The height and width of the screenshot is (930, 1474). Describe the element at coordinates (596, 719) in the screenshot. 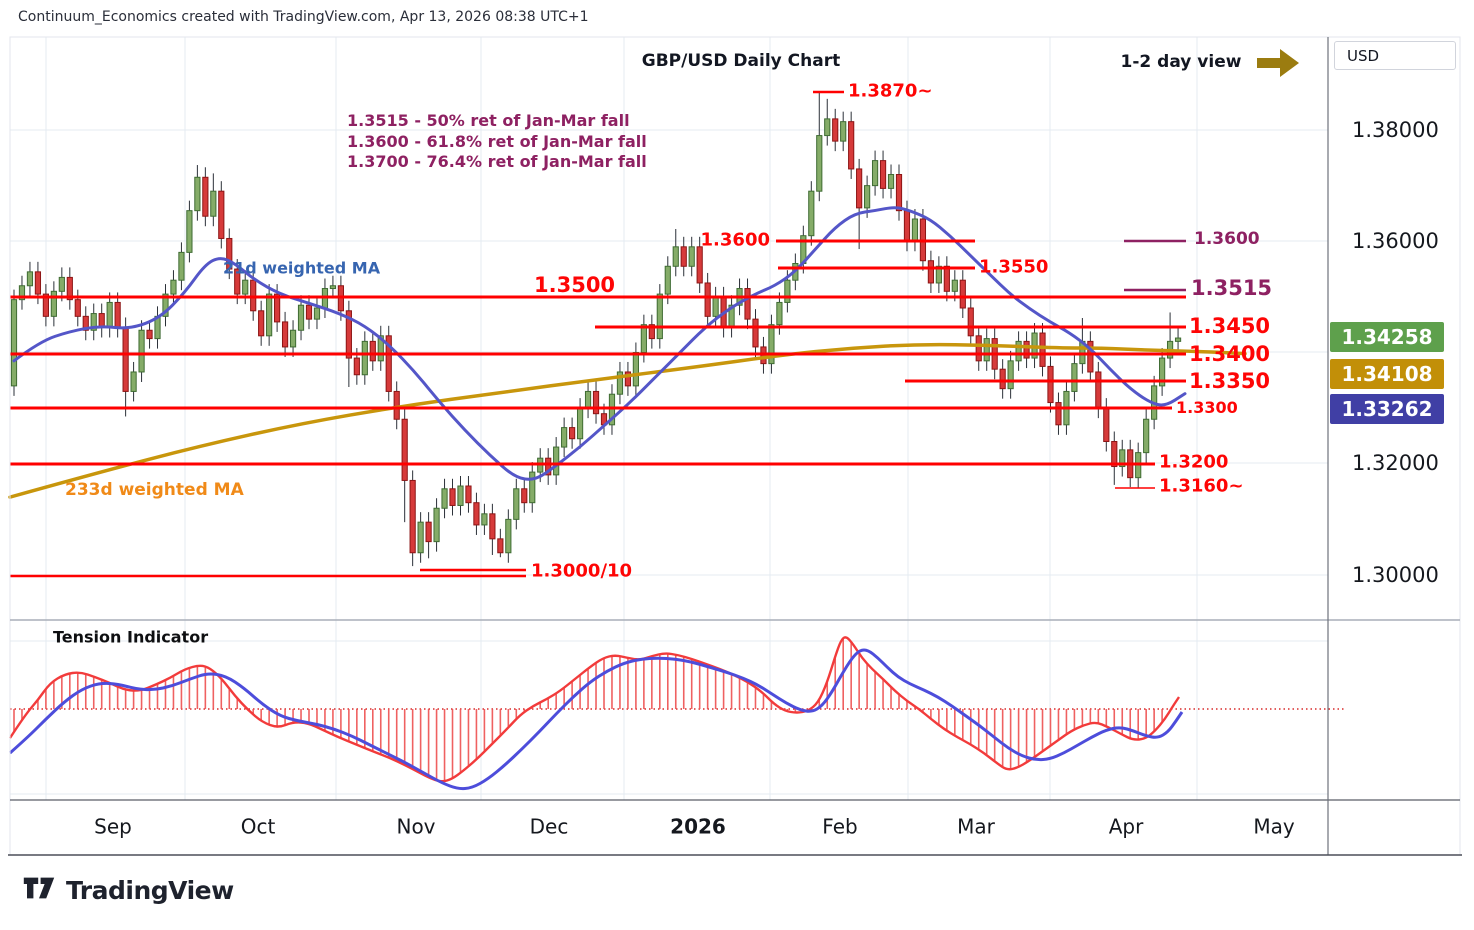

I see `tension-blue-line` at that location.